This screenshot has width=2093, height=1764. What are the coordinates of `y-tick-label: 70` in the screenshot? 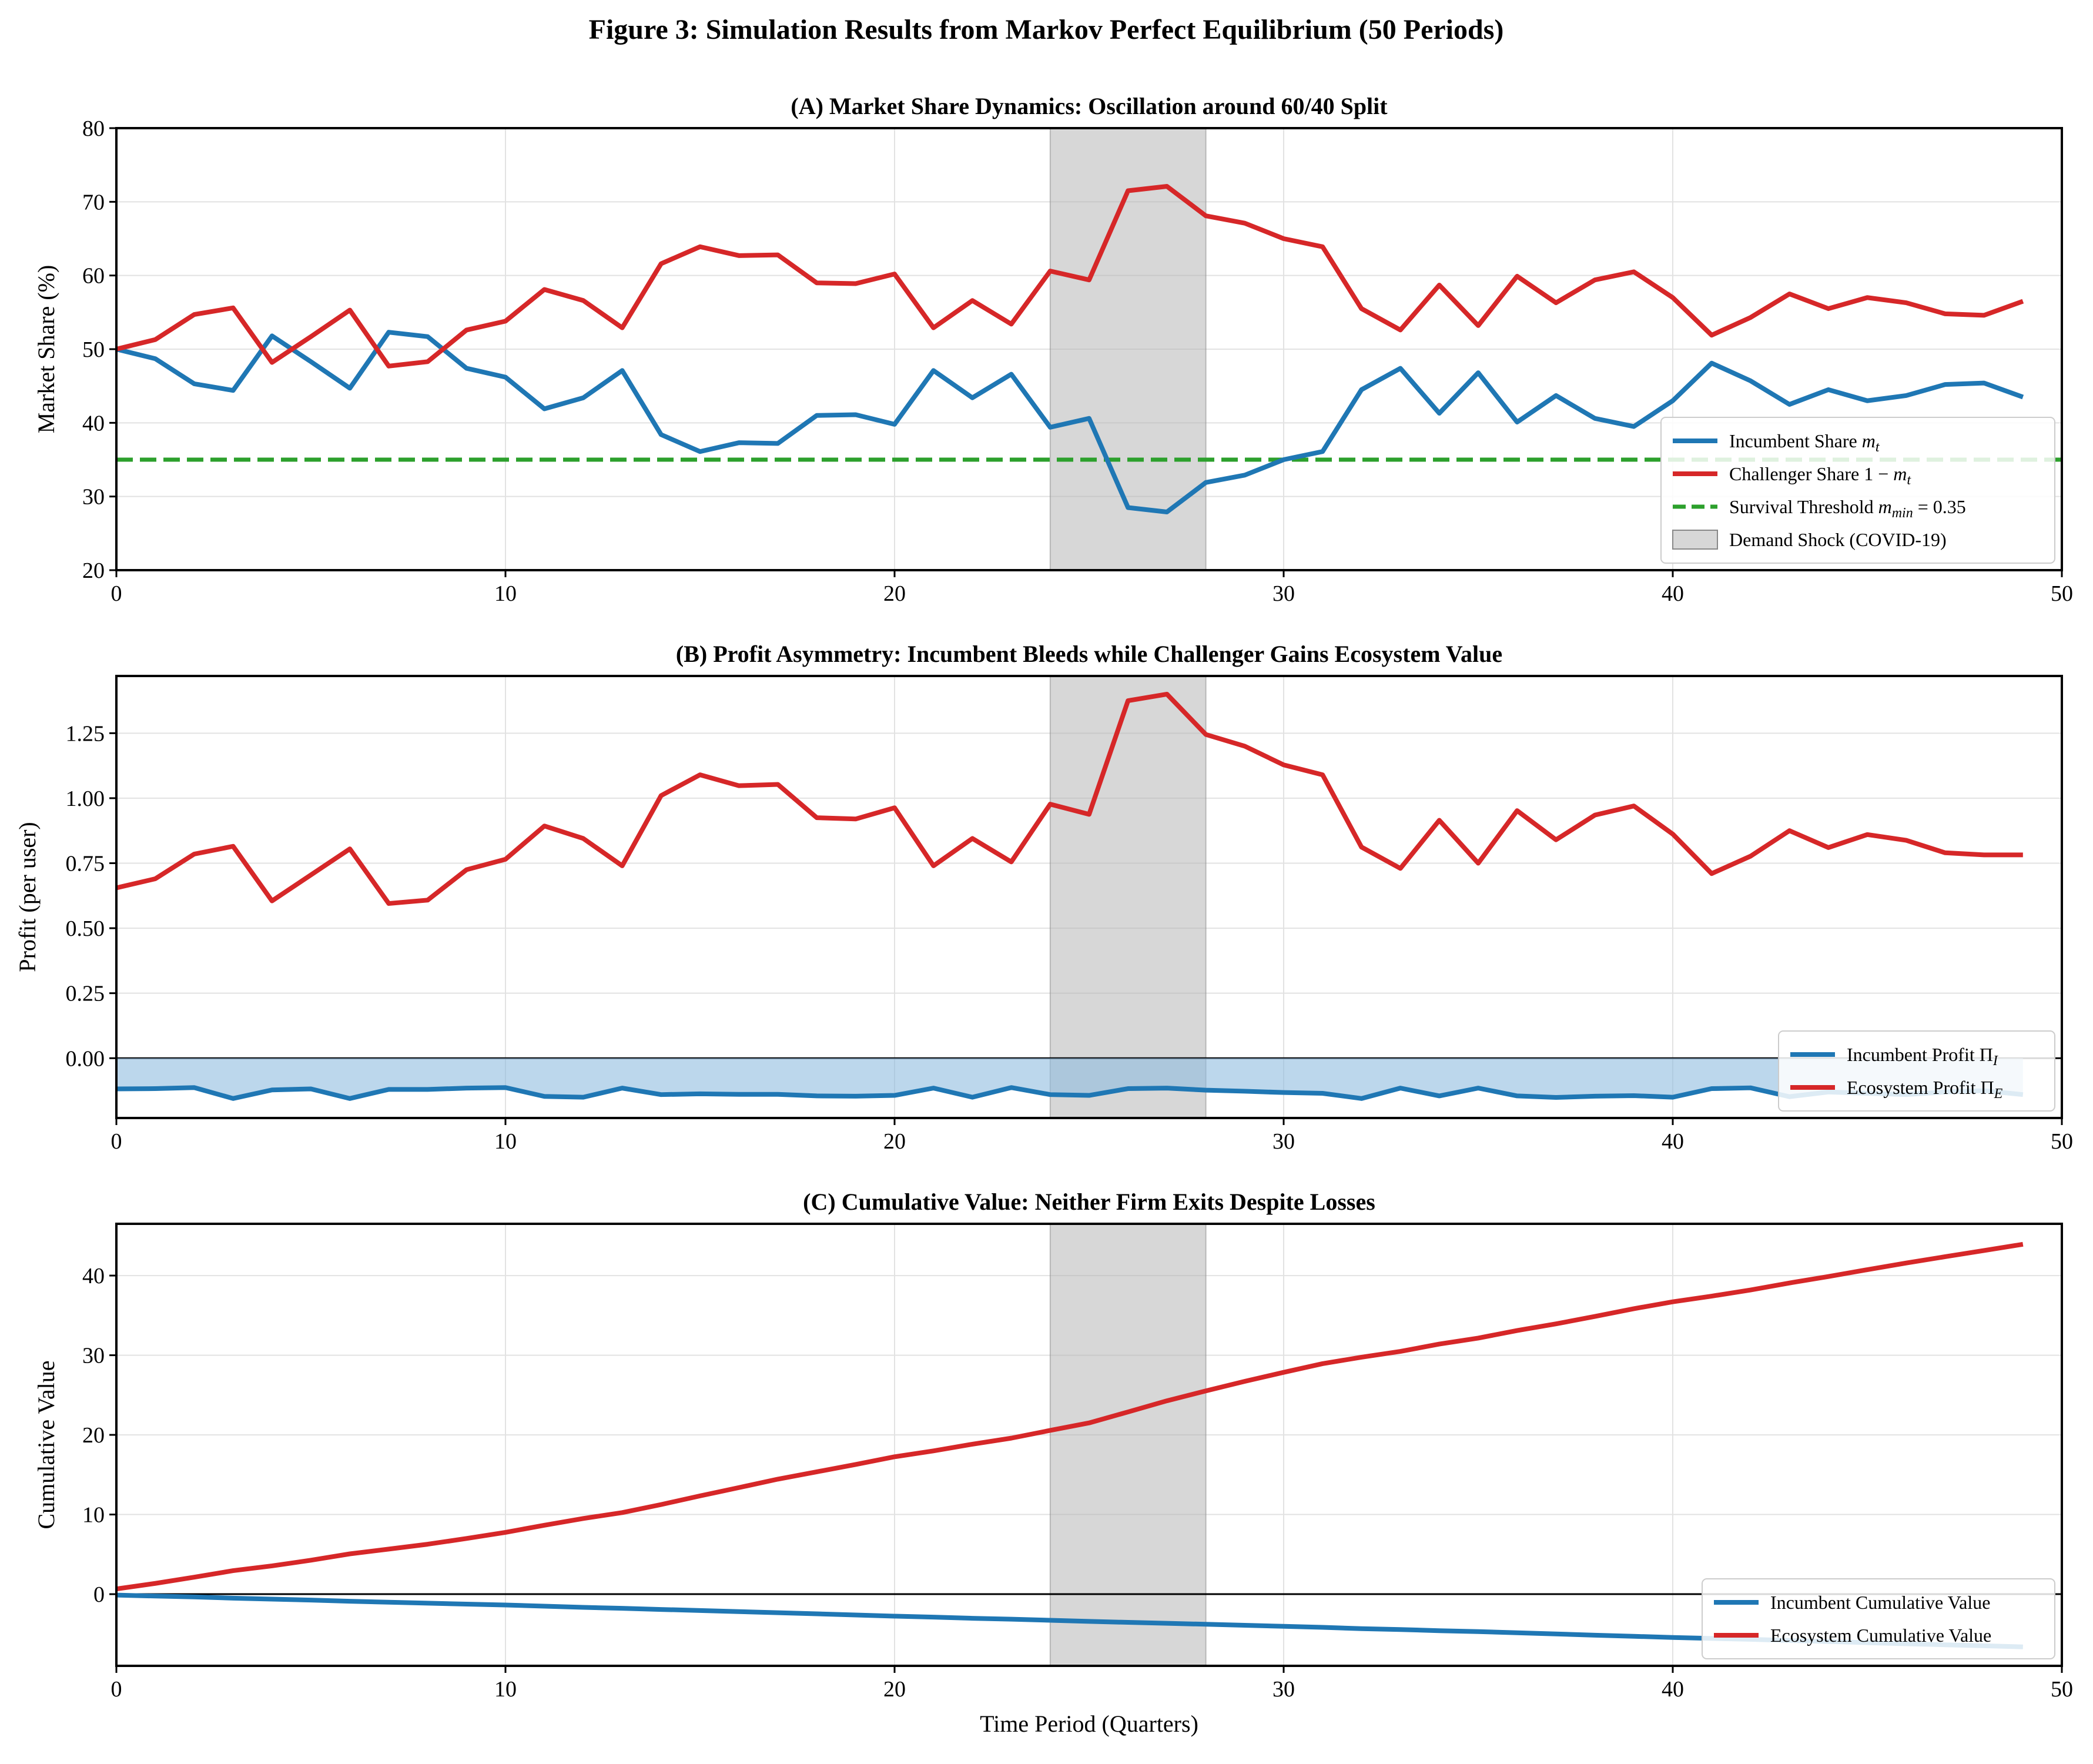 It's located at (93, 202).